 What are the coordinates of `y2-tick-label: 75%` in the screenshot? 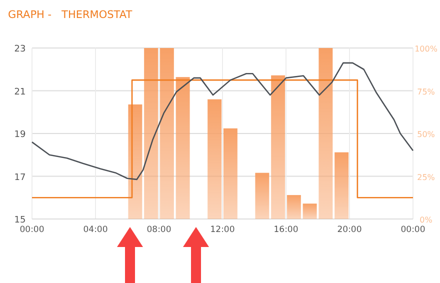 It's located at (426, 91).